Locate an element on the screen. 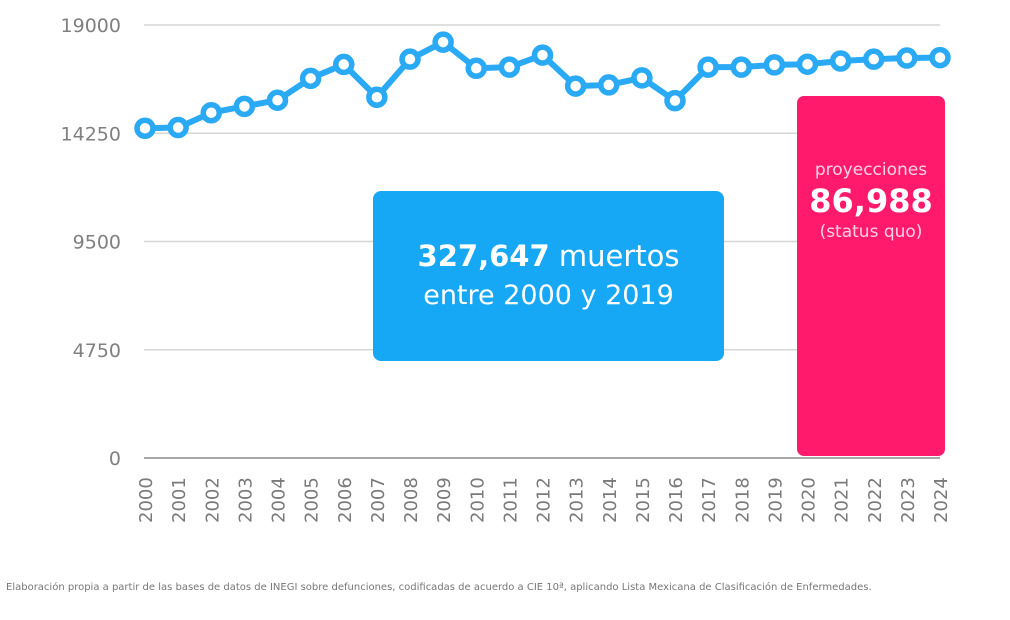 The image size is (1010, 620). historic-total-box: 327,647 muertos entre 2000 y 2019 is located at coordinates (548, 276).